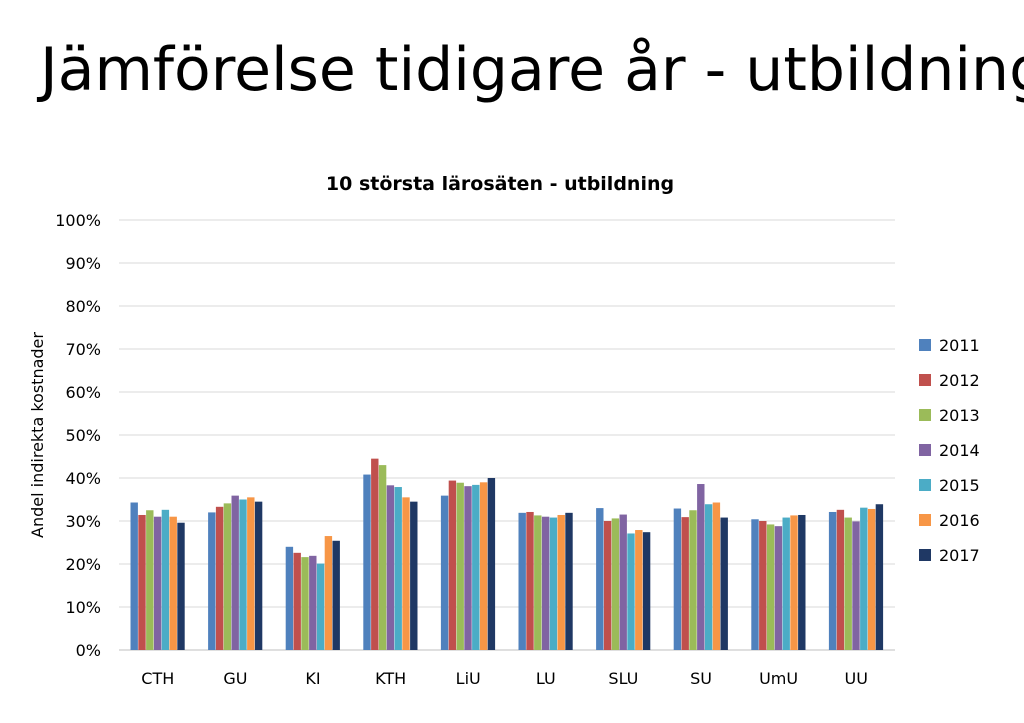 The image size is (1024, 723). I want to click on legend-label: 2017, so click(959, 555).